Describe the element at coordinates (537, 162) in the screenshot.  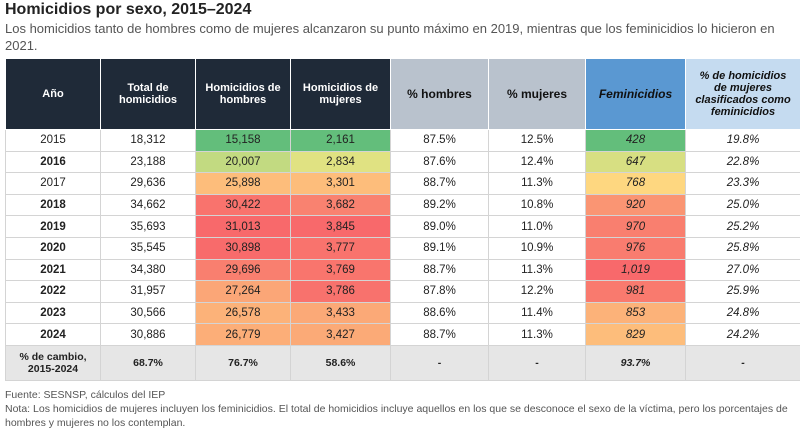
I see `table-cell: 12.4%` at that location.